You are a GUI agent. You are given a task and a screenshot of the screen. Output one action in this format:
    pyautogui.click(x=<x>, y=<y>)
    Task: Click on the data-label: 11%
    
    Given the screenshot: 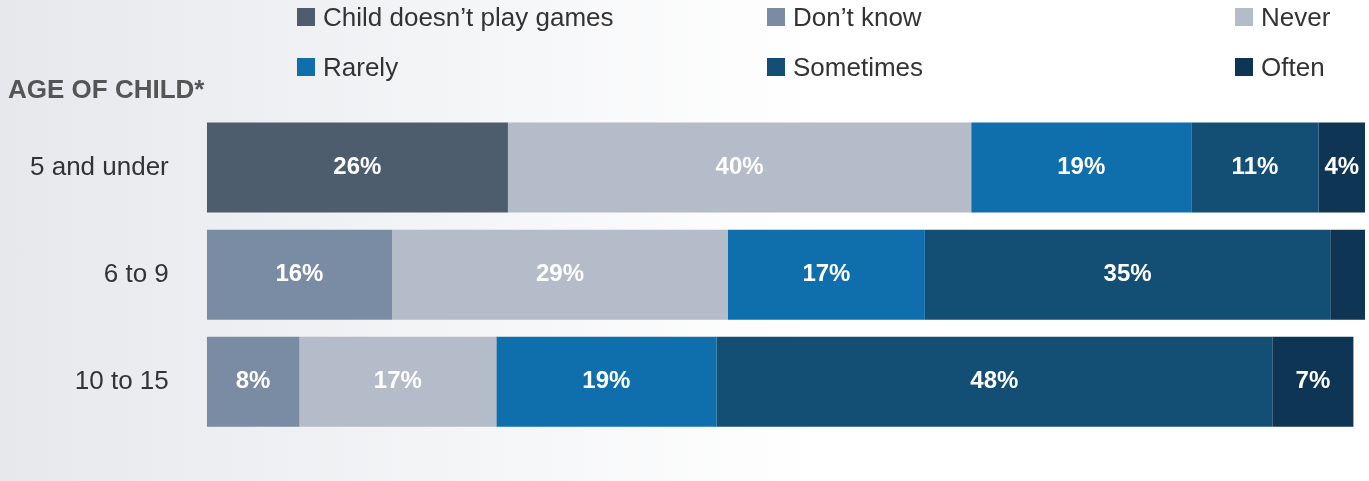 What is the action you would take?
    pyautogui.click(x=1255, y=166)
    